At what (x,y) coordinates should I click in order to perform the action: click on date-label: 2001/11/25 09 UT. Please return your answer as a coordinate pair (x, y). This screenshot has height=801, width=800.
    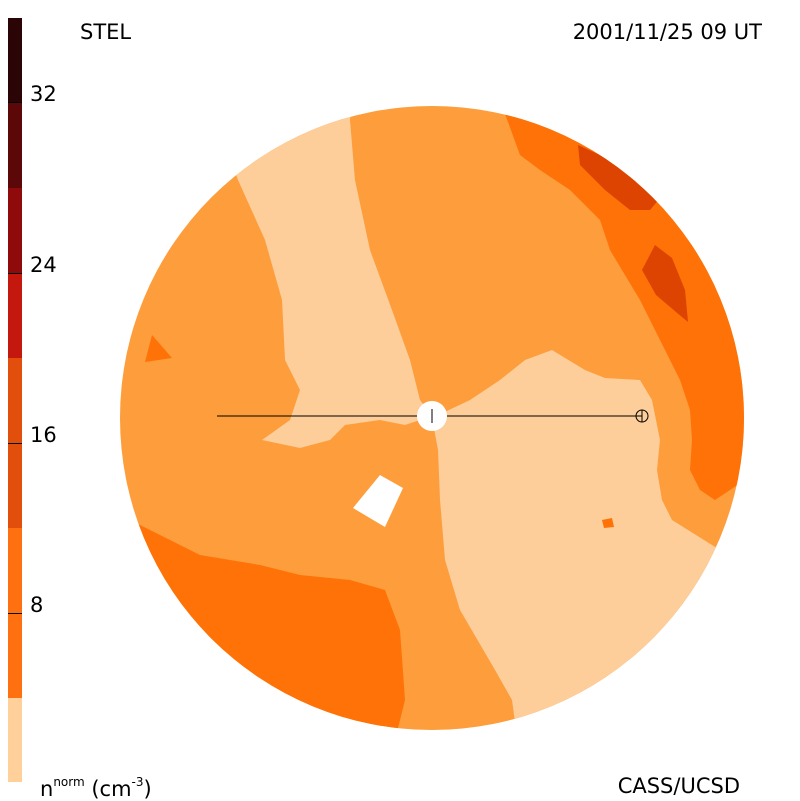
    Looking at the image, I should click on (667, 32).